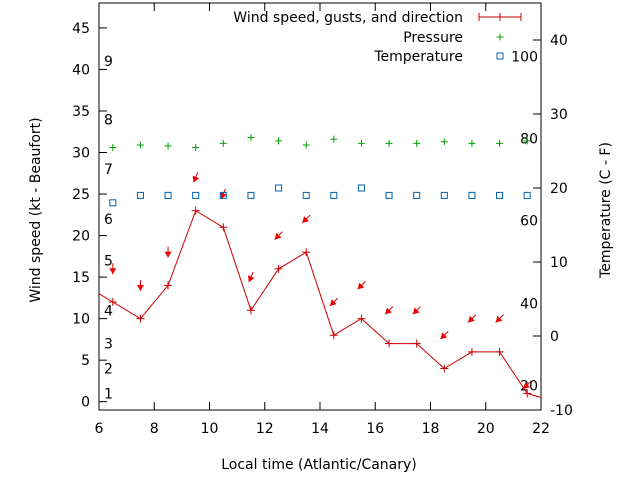  I want to click on beaufort-label: 7, so click(108, 170).